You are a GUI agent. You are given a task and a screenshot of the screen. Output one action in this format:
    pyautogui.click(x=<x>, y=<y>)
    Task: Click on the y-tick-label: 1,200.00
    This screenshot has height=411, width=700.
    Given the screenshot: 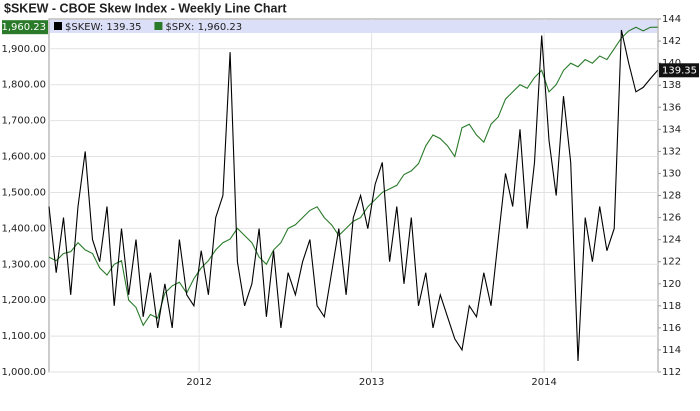 What is the action you would take?
    pyautogui.click(x=23, y=300)
    